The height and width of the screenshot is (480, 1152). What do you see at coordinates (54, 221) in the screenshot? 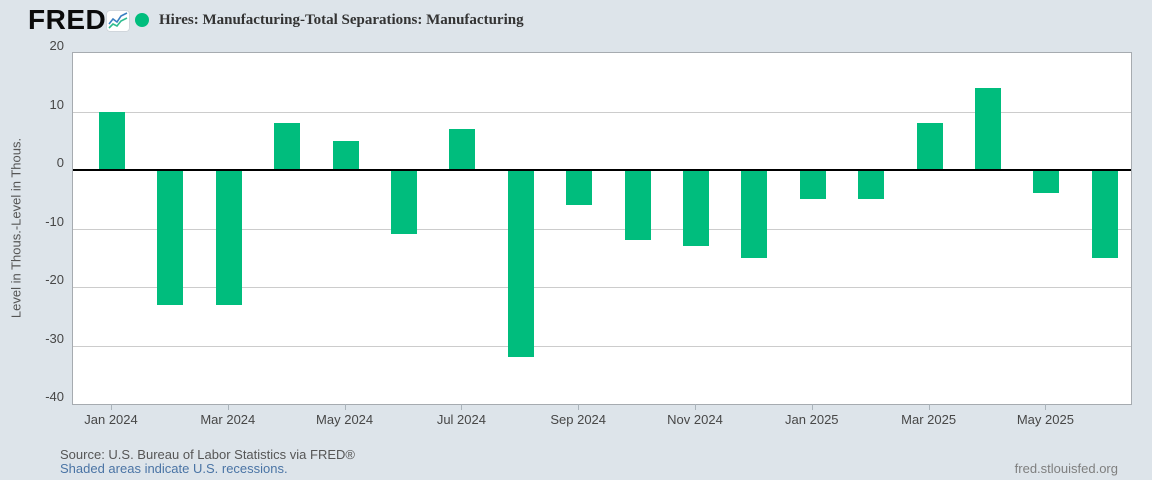
I see `y-tick-label--10: -10` at bounding box center [54, 221].